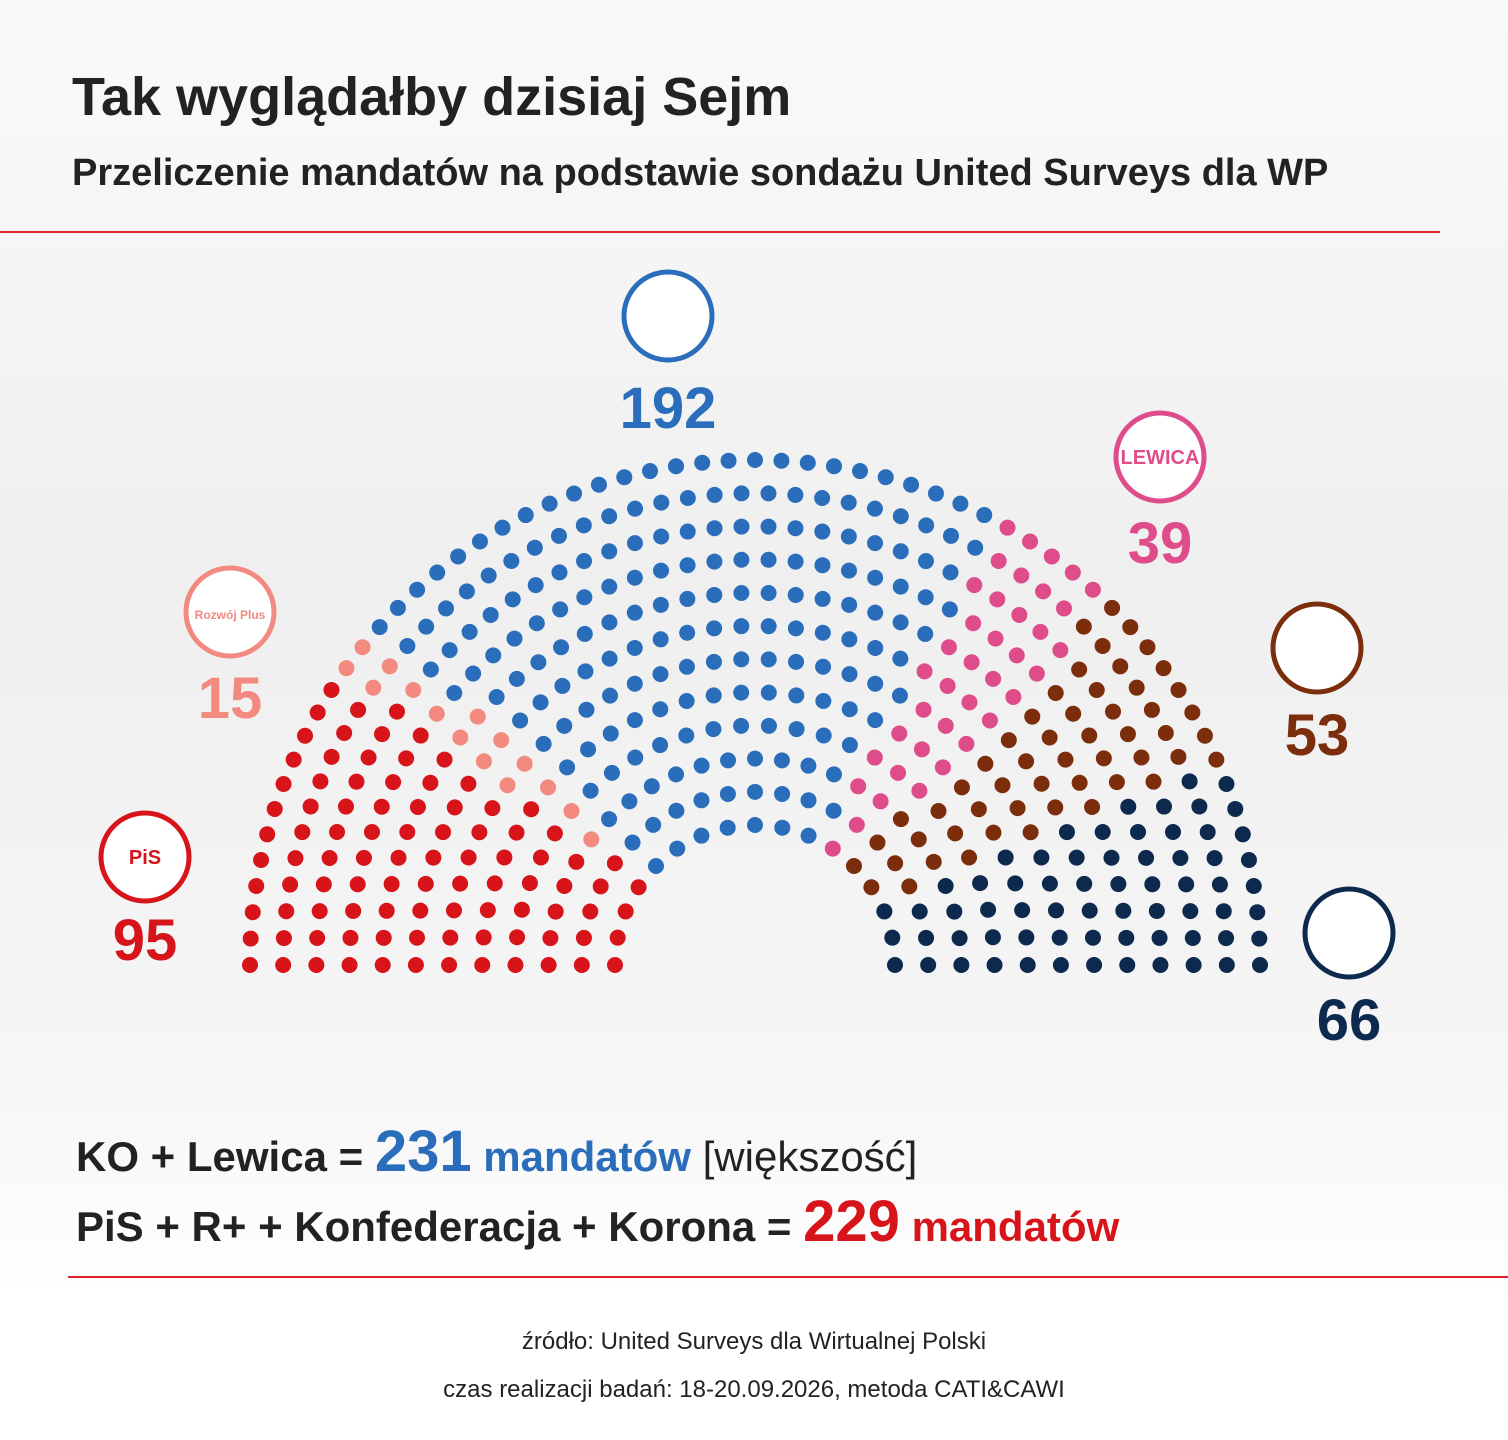  Describe the element at coordinates (1160, 543) in the screenshot. I see `seat-count: 39` at that location.